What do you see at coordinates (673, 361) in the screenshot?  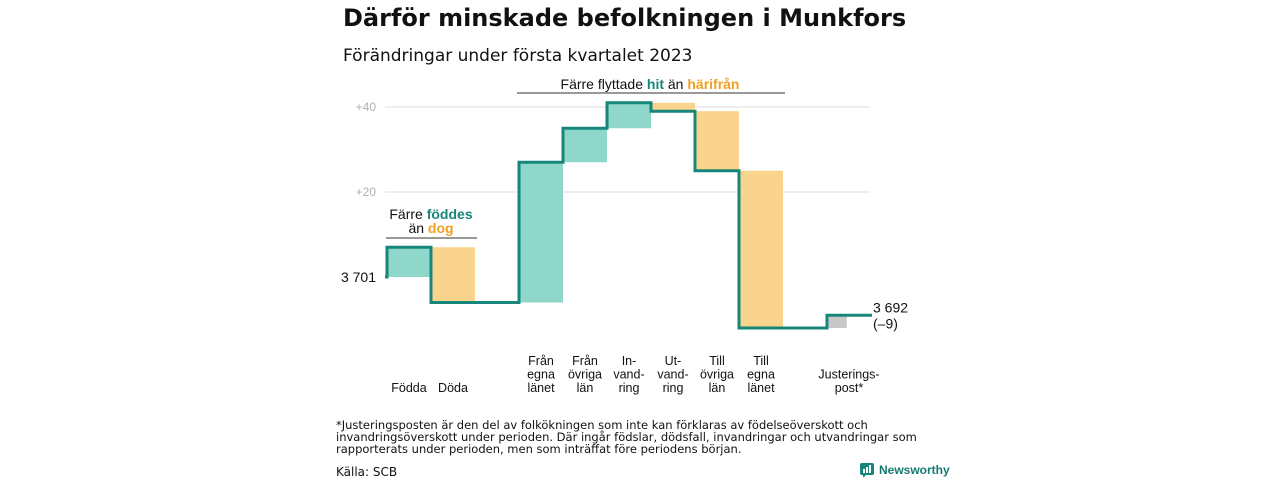 I see `category-label: Ut-` at bounding box center [673, 361].